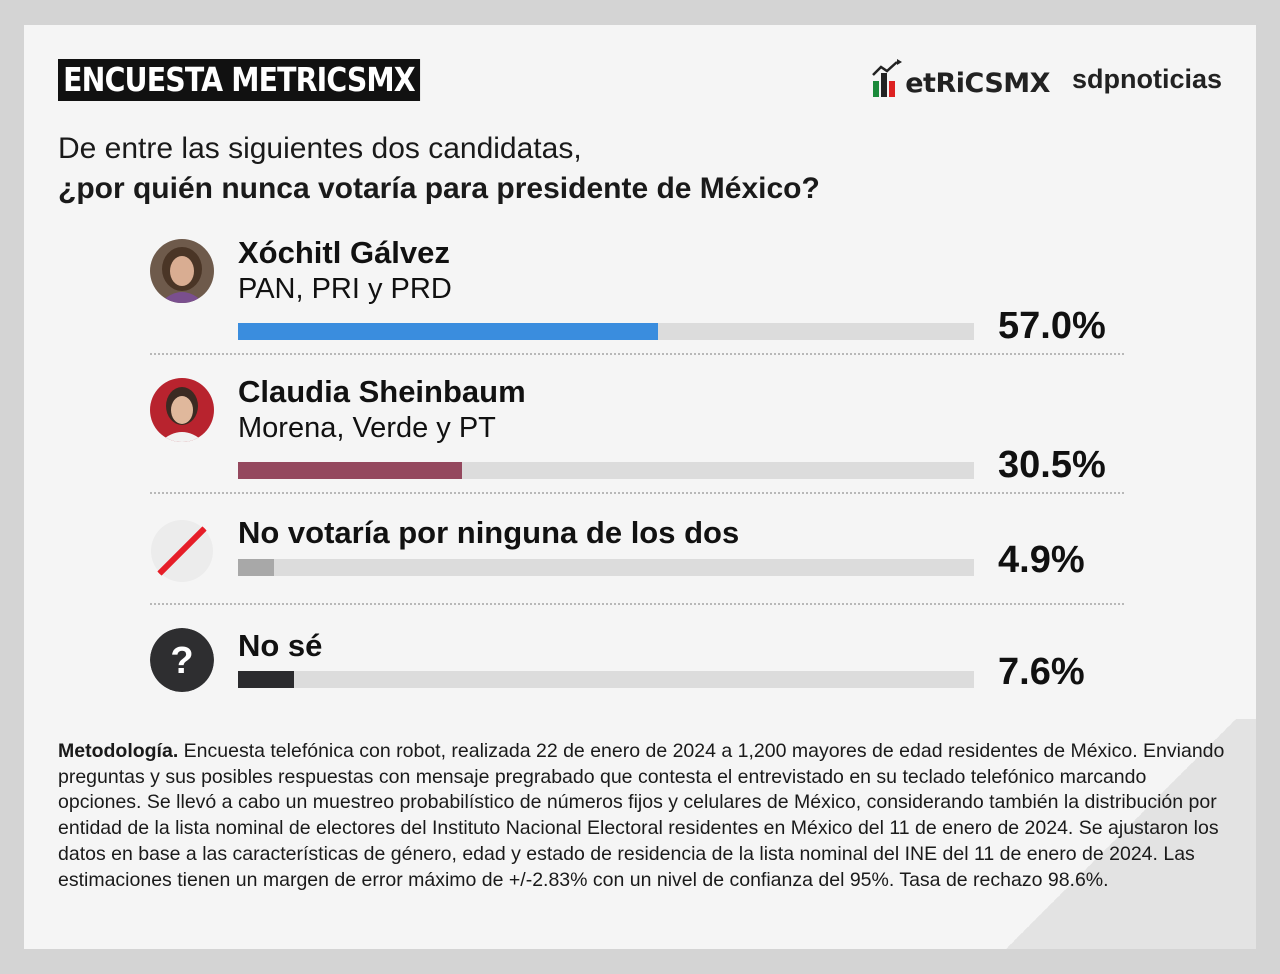 The height and width of the screenshot is (974, 1280). Describe the element at coordinates (367, 428) in the screenshot. I see `category-subtitle: Morena, Verde y PT` at that location.